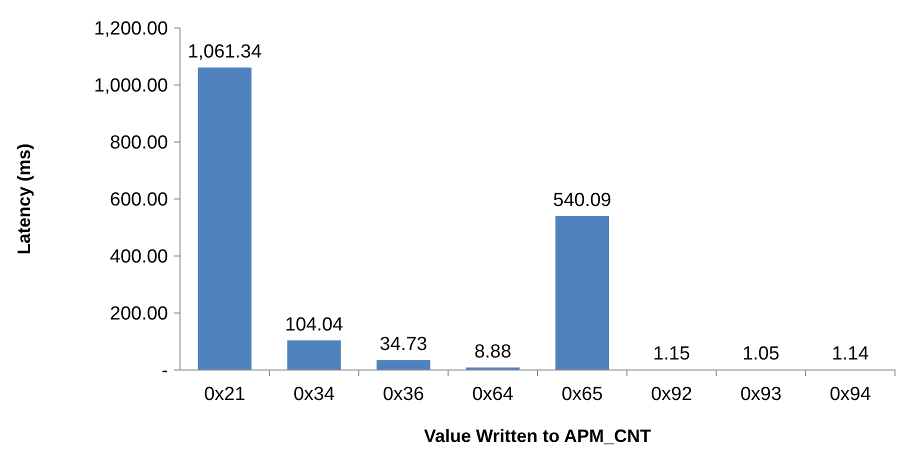  I want to click on data-label: 1.05, so click(761, 354).